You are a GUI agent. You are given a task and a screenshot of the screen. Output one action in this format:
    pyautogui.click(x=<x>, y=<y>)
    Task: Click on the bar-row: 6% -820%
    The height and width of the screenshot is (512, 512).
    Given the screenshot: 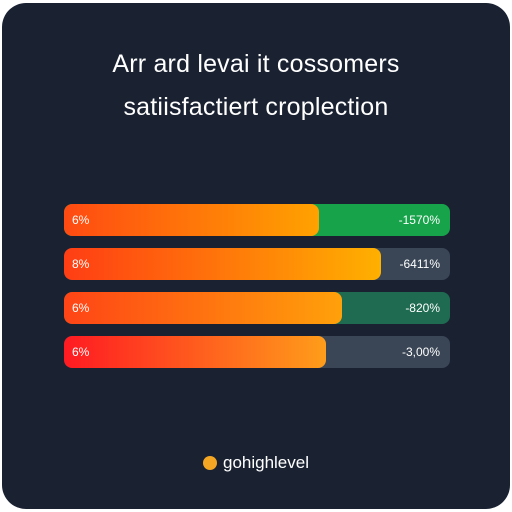 What is the action you would take?
    pyautogui.click(x=257, y=308)
    